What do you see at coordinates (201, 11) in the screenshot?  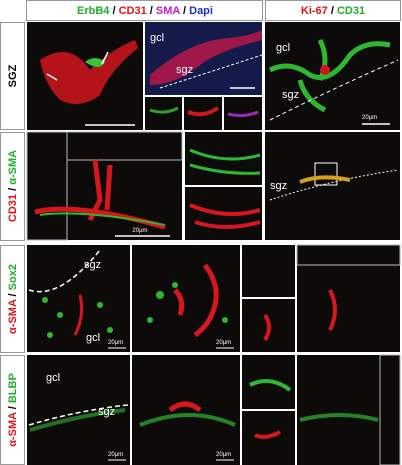 I see `label-part: Dapi` at bounding box center [201, 11].